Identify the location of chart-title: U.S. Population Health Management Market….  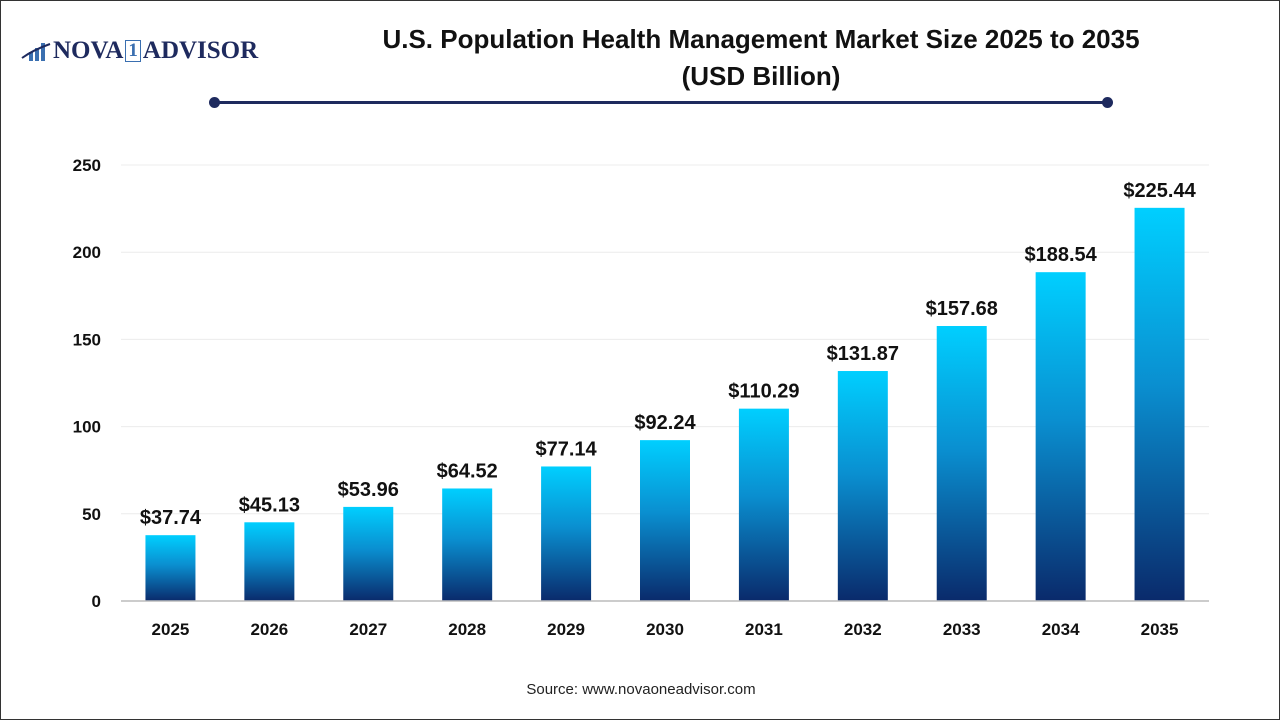
(761, 58).